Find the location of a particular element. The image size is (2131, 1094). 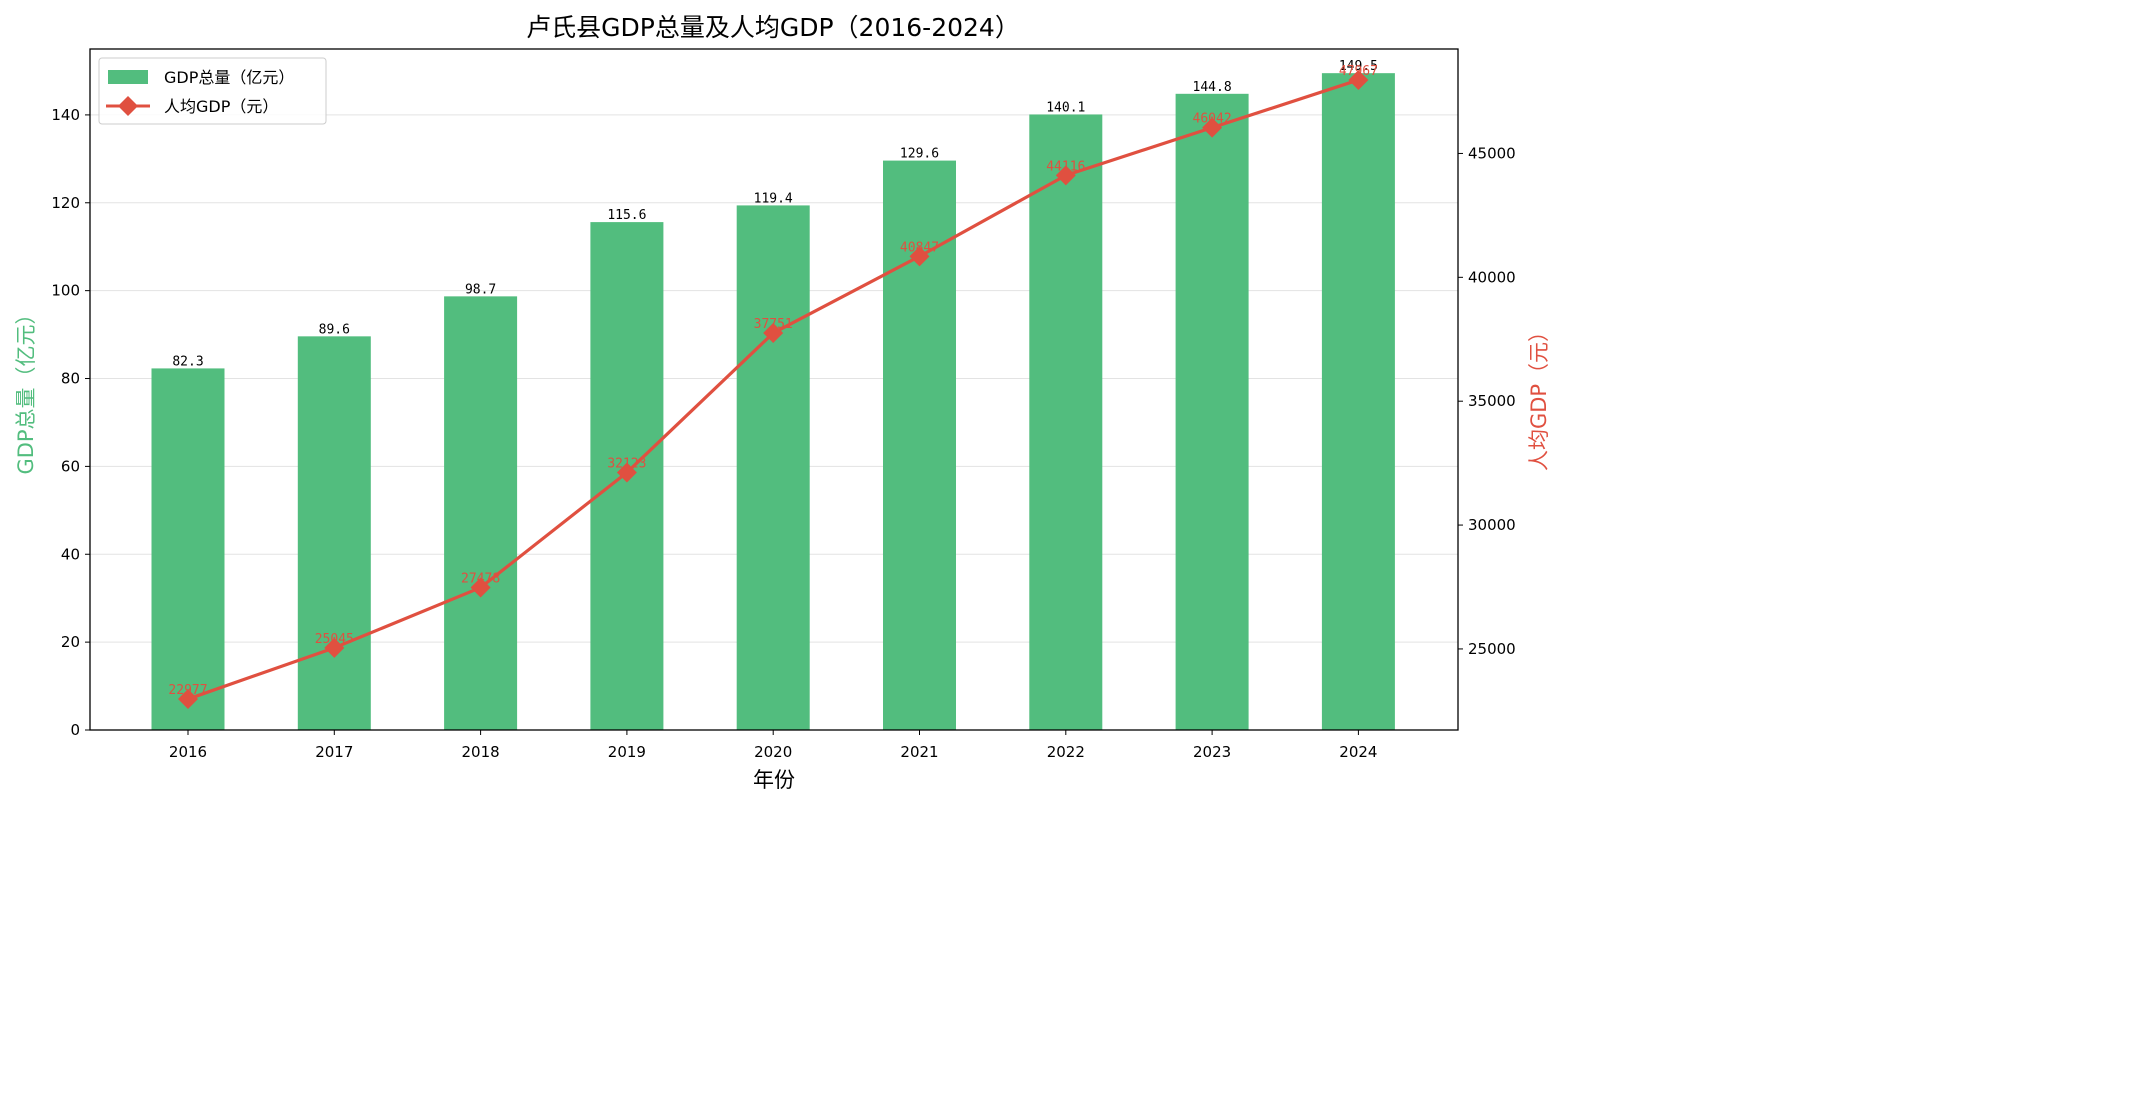

bar-label-2020: 119.4 is located at coordinates (773, 198).